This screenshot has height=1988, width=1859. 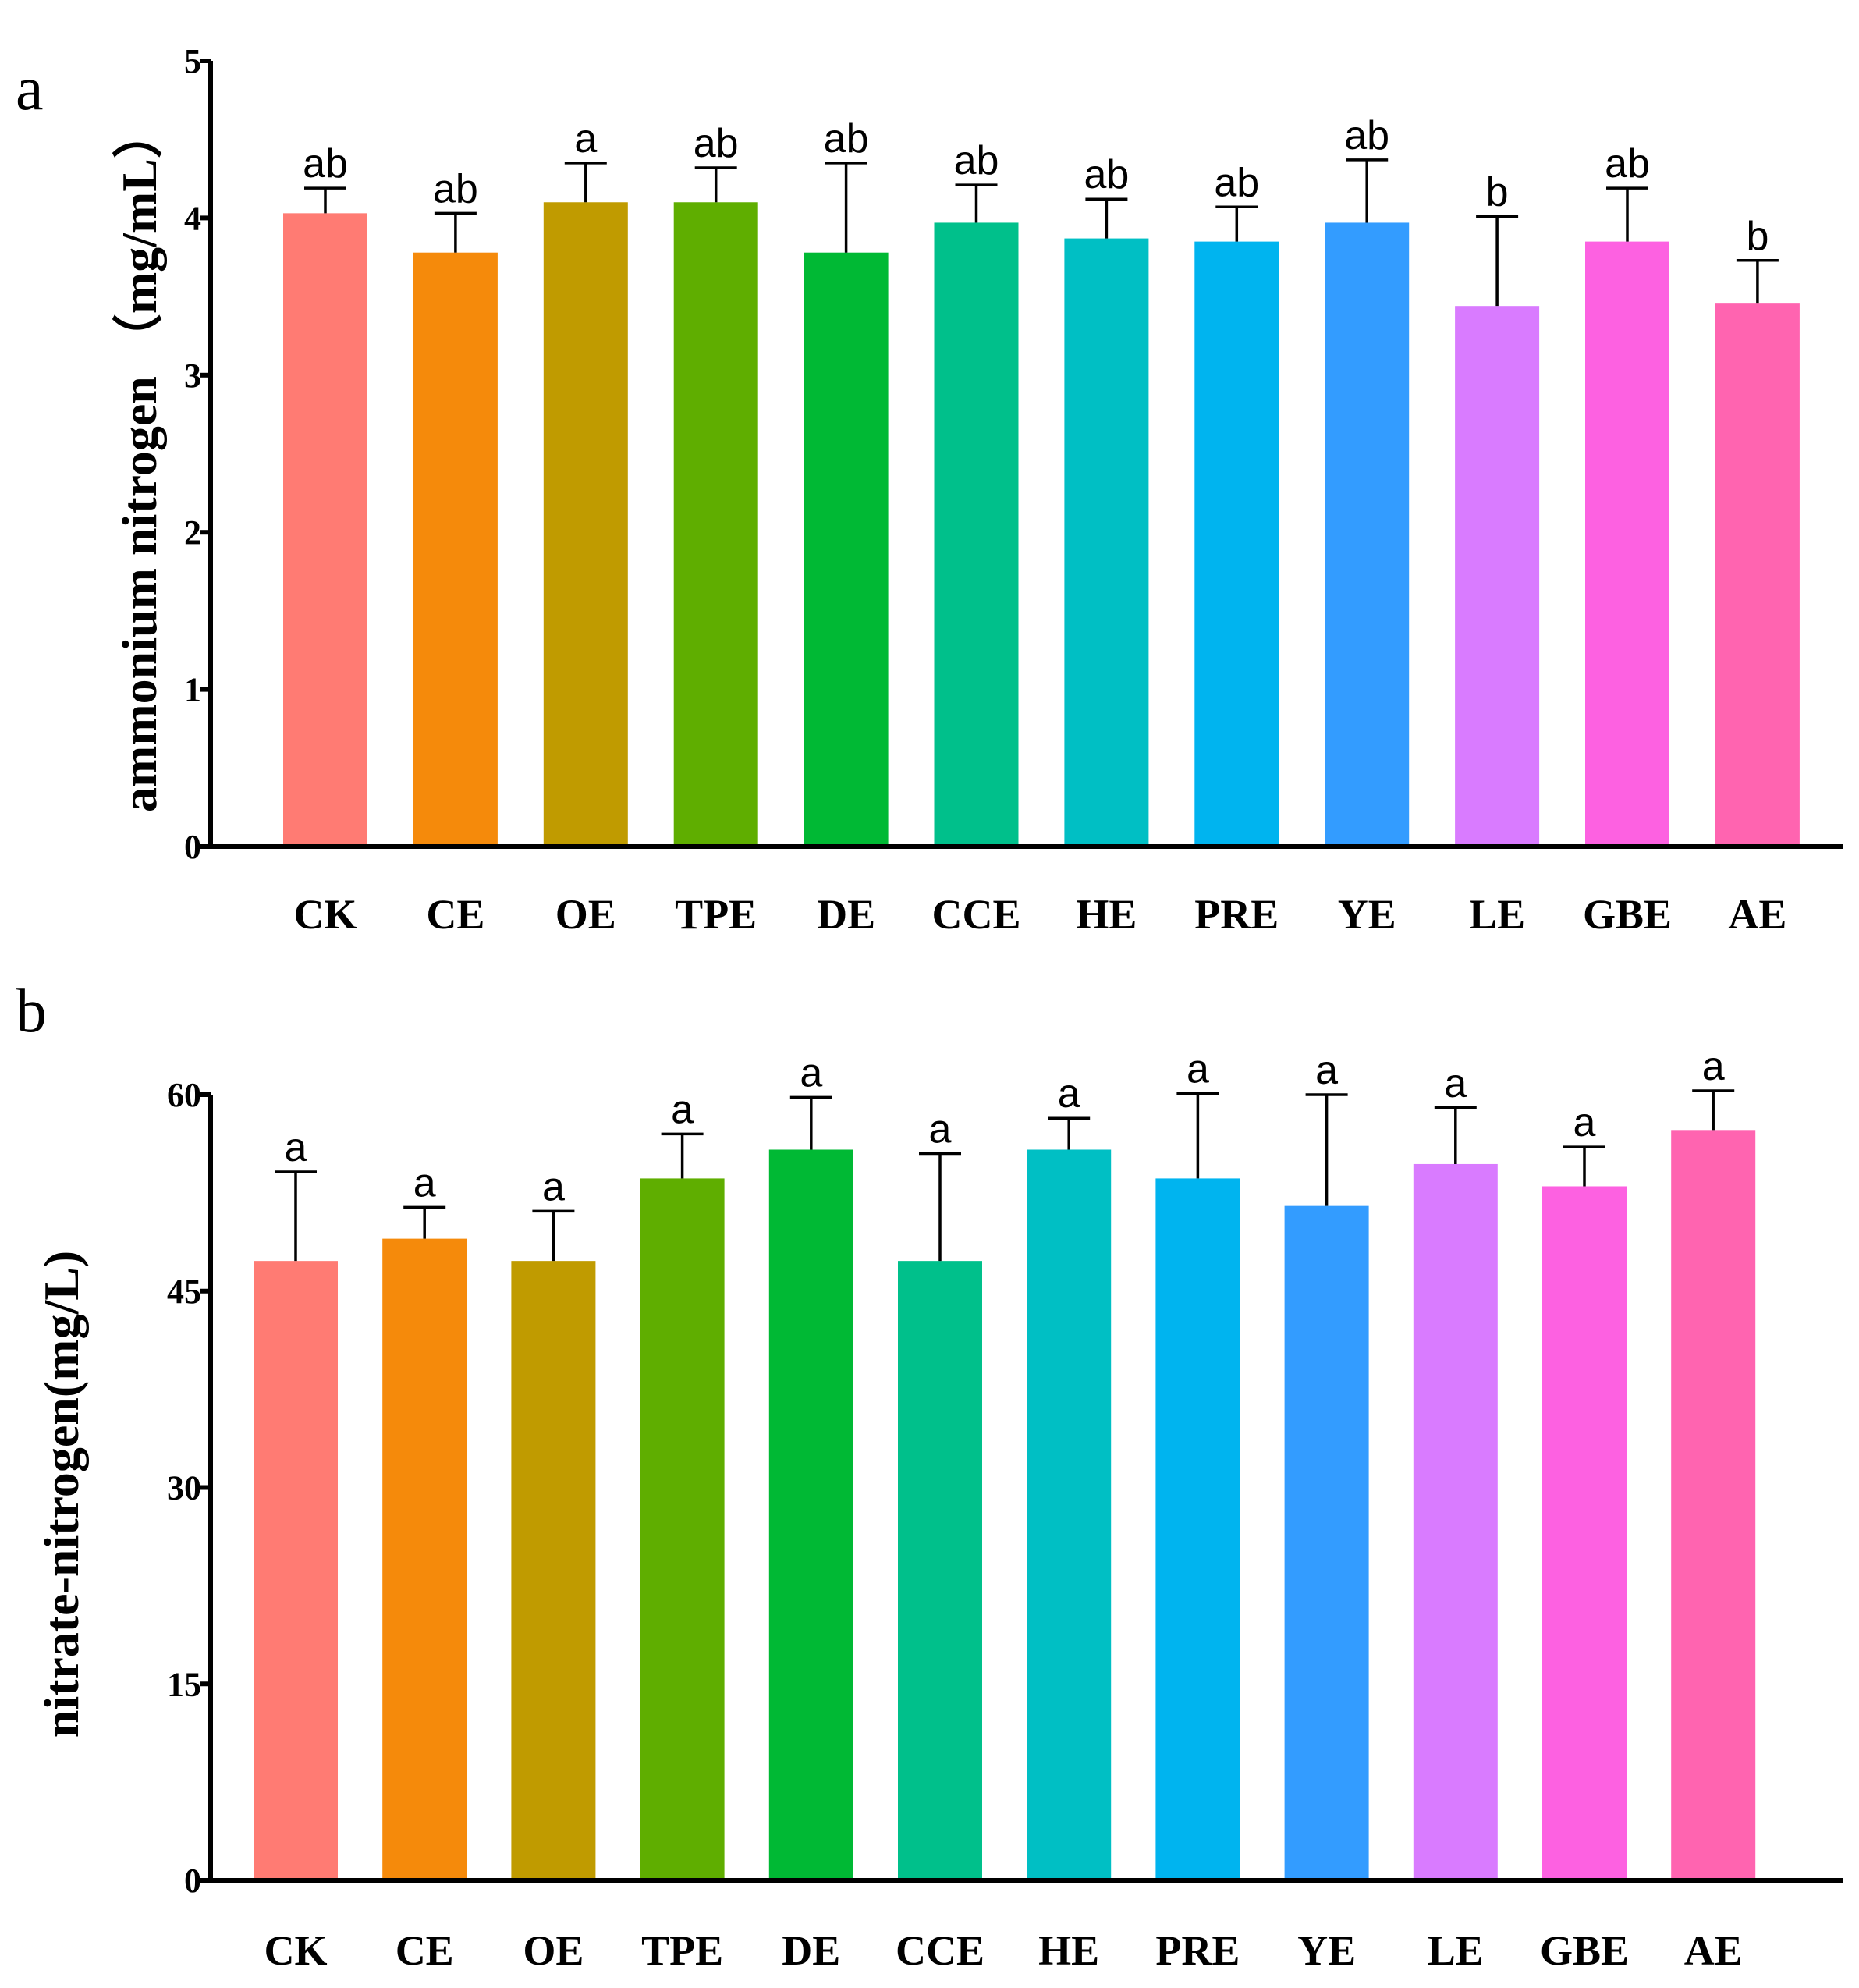 I want to click on y-tick-label: 60, so click(x=184, y=1095).